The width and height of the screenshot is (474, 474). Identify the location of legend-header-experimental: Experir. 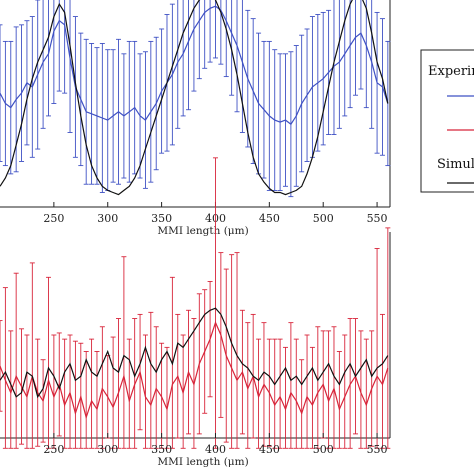
(451, 71).